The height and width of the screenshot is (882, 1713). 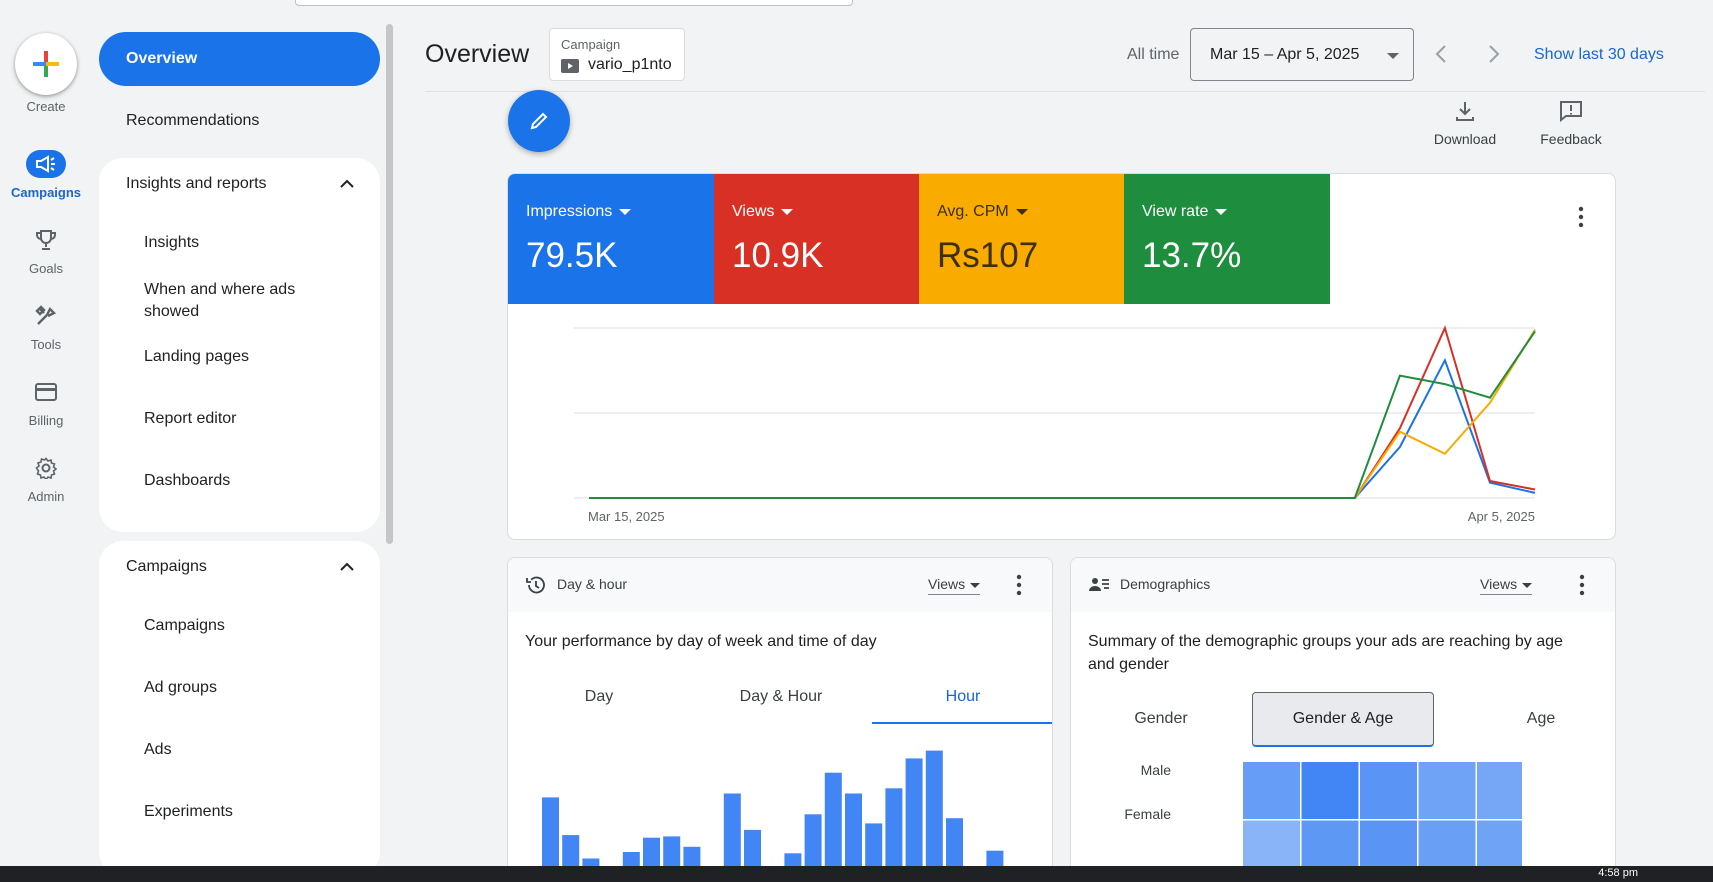 I want to click on nav-item-insights: Insights, so click(x=172, y=242).